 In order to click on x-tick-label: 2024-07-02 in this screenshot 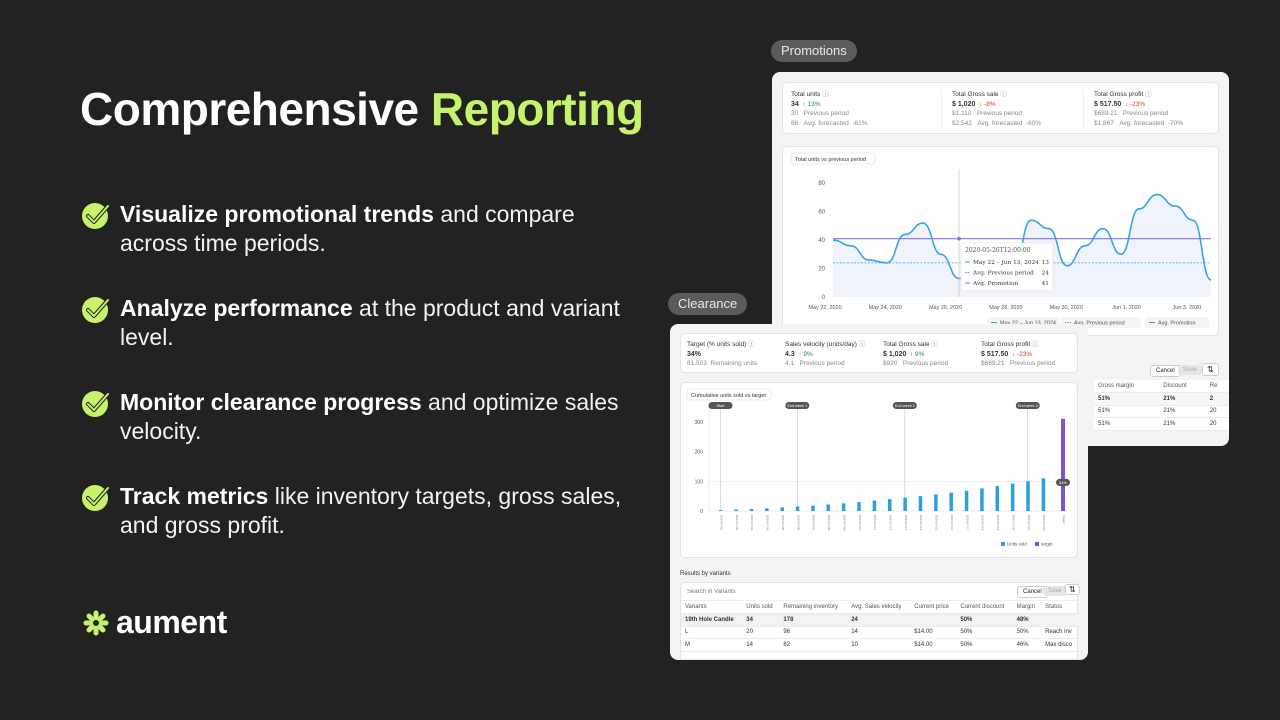, I will do `click(737, 523)`.